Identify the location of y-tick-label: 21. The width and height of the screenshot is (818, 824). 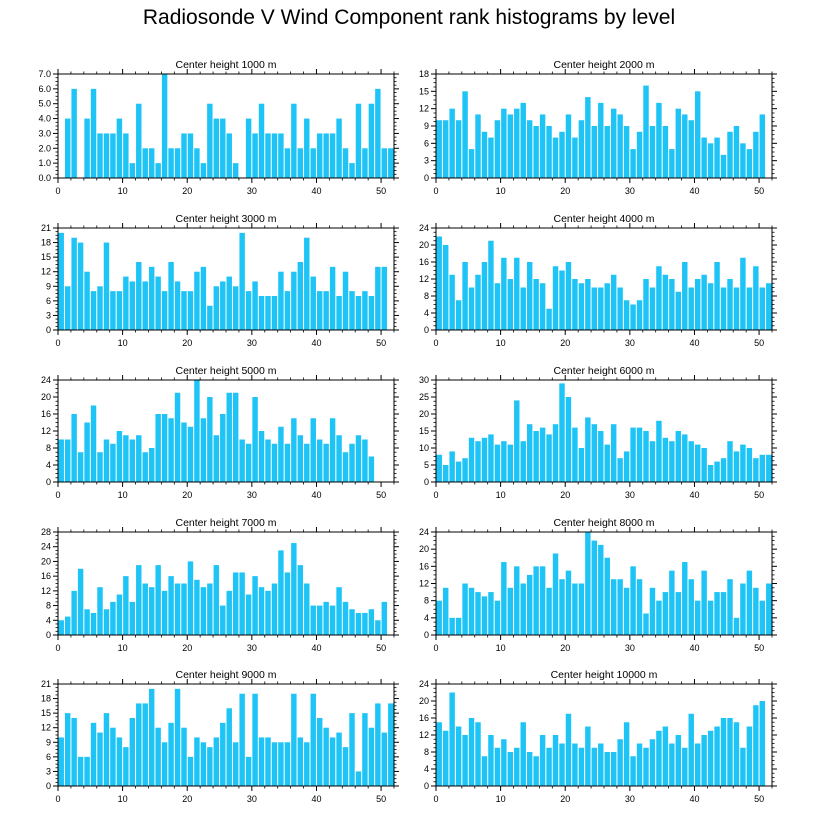
(46, 228).